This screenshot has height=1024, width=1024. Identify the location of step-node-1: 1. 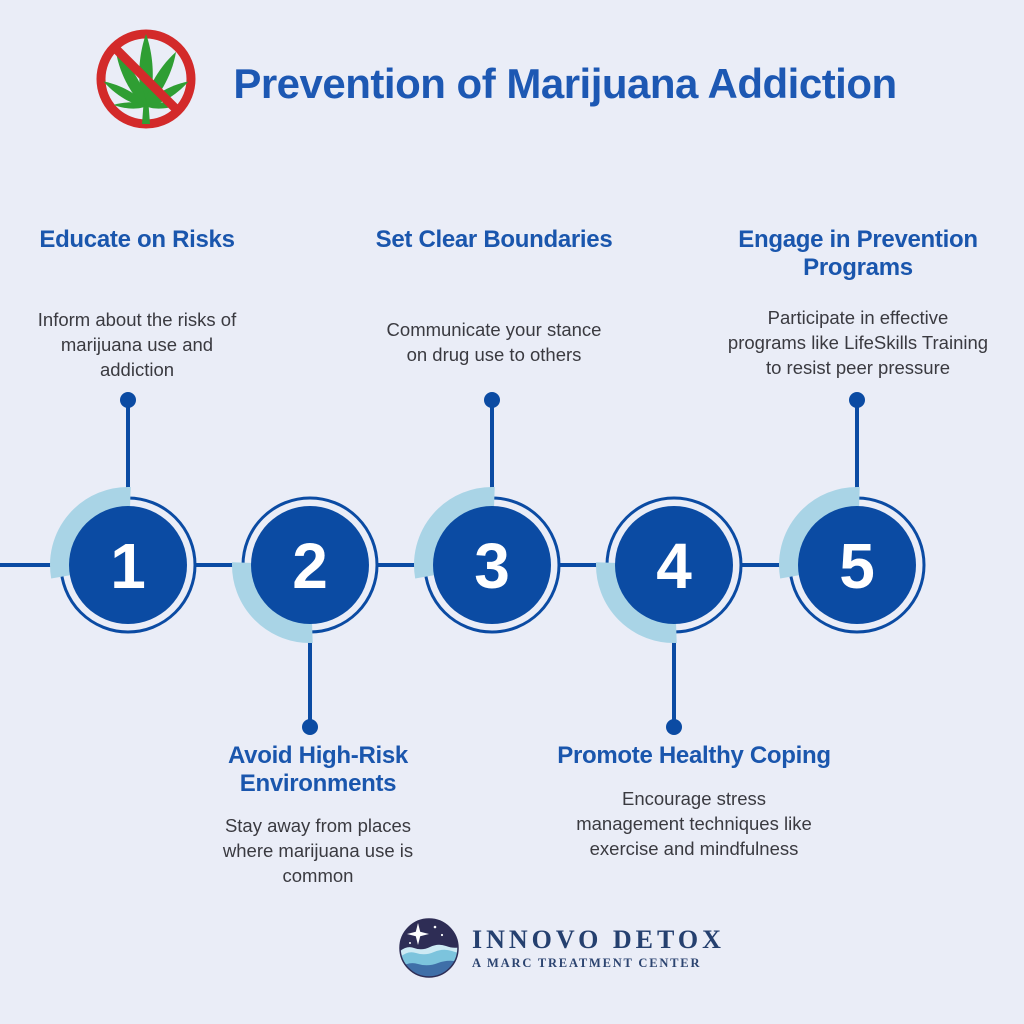
(123, 513).